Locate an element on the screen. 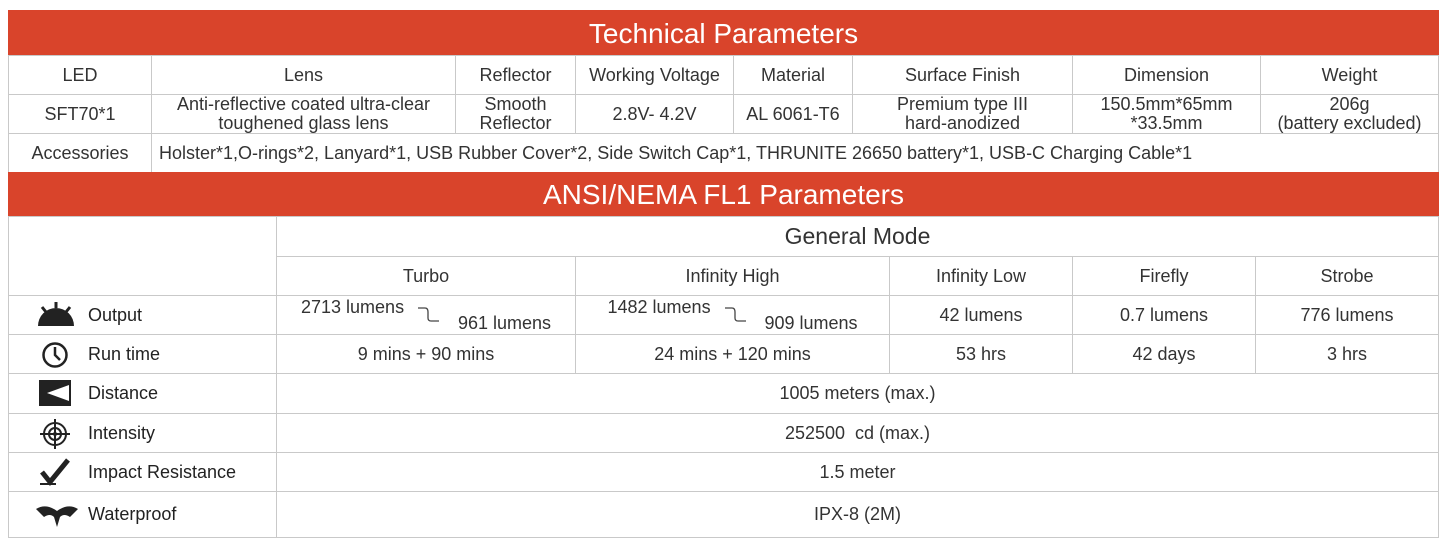 The width and height of the screenshot is (1445, 543). mode-value: 24 mins + 120 mins is located at coordinates (732, 354).